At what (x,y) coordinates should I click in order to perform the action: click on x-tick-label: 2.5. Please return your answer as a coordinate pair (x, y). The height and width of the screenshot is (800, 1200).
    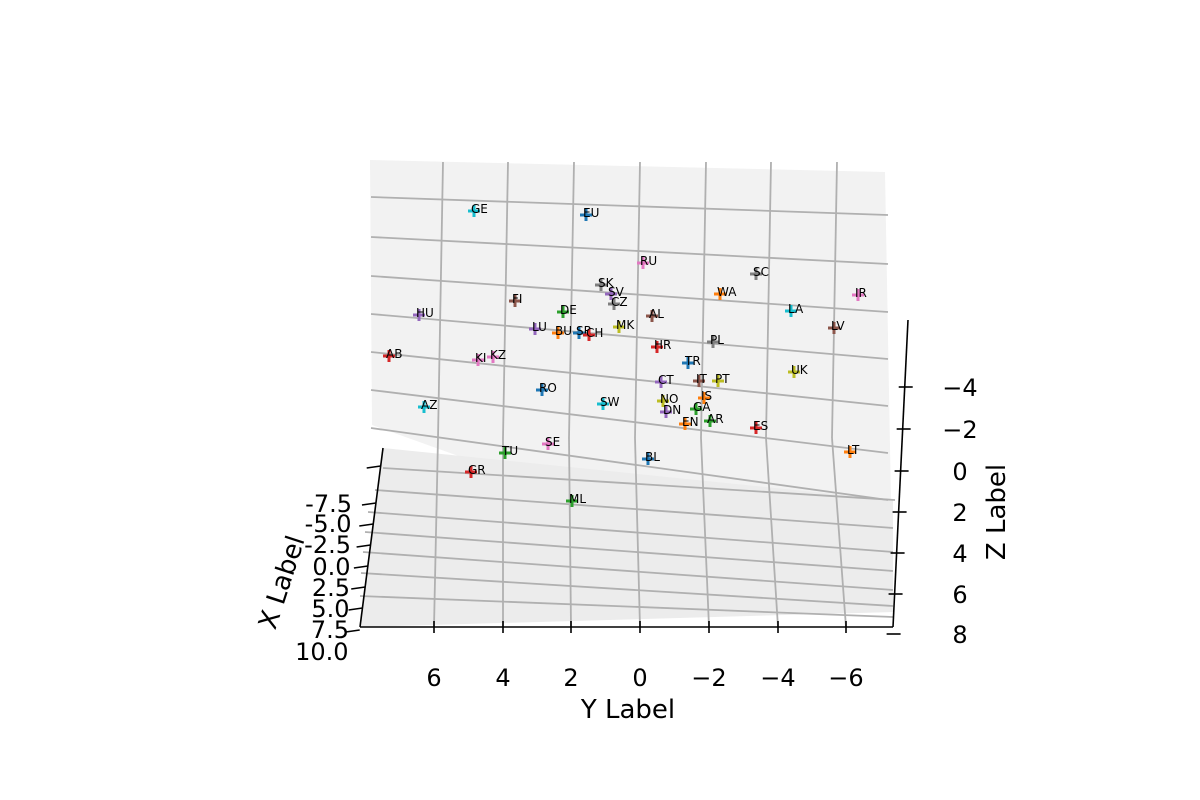
    Looking at the image, I should click on (331, 588).